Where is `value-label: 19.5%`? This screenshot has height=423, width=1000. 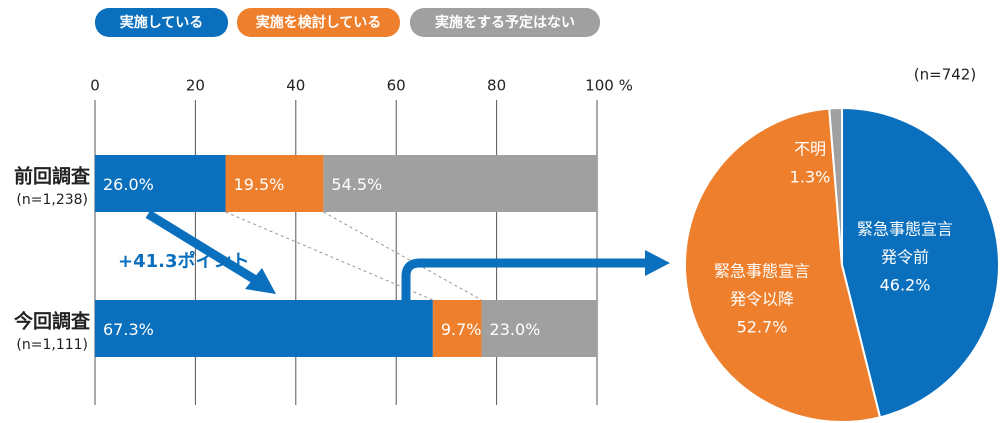 value-label: 19.5% is located at coordinates (259, 184).